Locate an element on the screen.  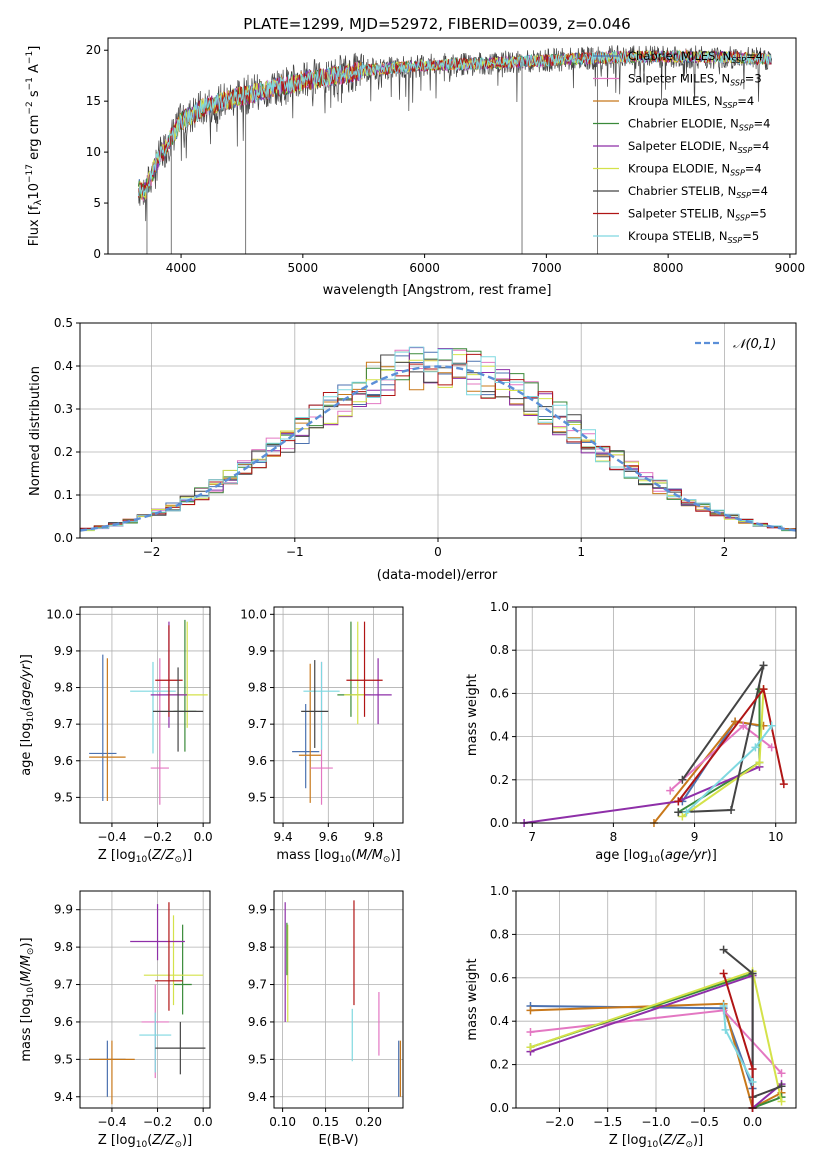
spectrum-ylabel: Flux [fλ10−17 erg cm−2 s−1 A−1] is located at coordinates (34, 146).